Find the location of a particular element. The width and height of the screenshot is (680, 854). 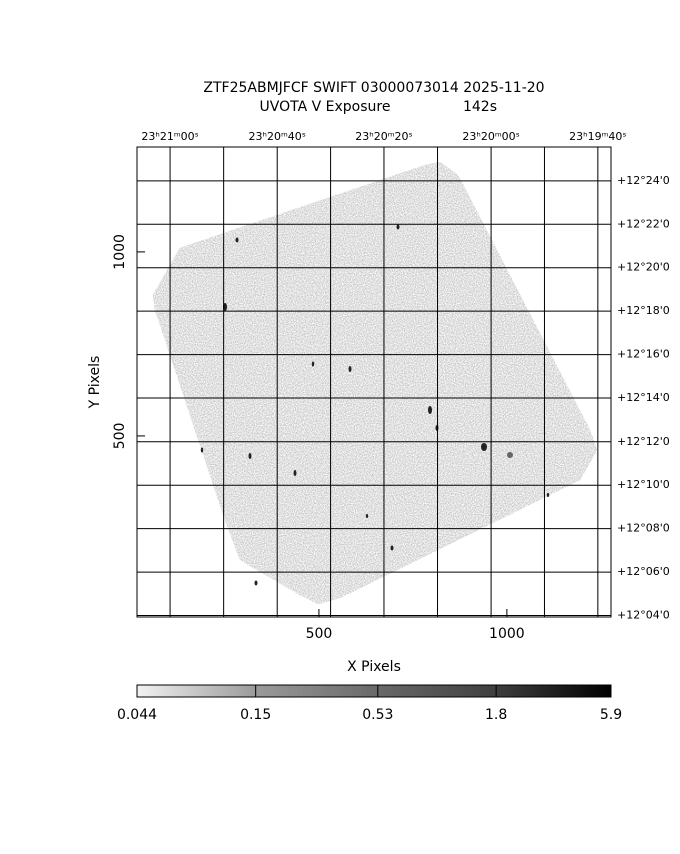

right-tick-label: +12°14'0 is located at coordinates (643, 397).